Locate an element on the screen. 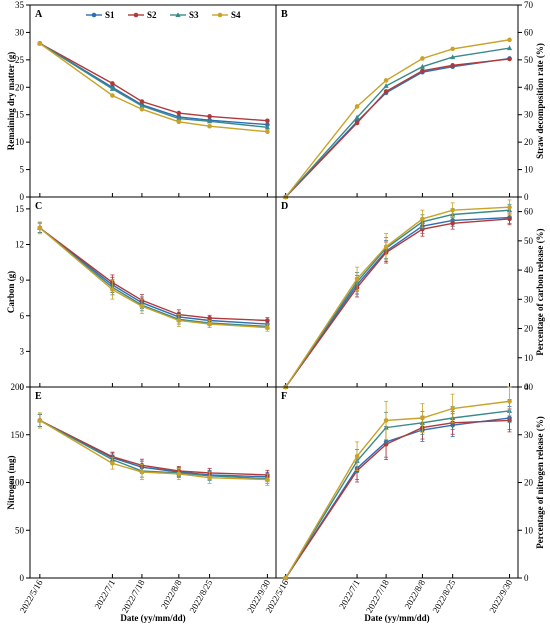 This screenshot has height=625, width=550. y-tick-label: 200 is located at coordinates (18, 387).